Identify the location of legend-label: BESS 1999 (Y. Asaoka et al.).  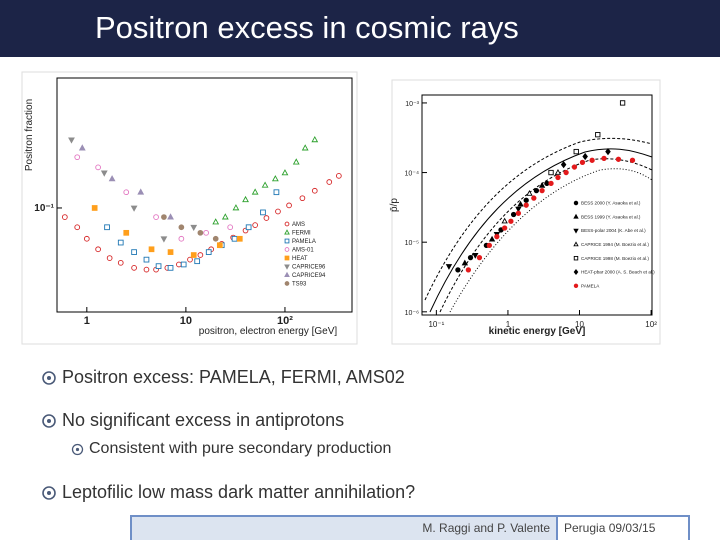
(611, 216).